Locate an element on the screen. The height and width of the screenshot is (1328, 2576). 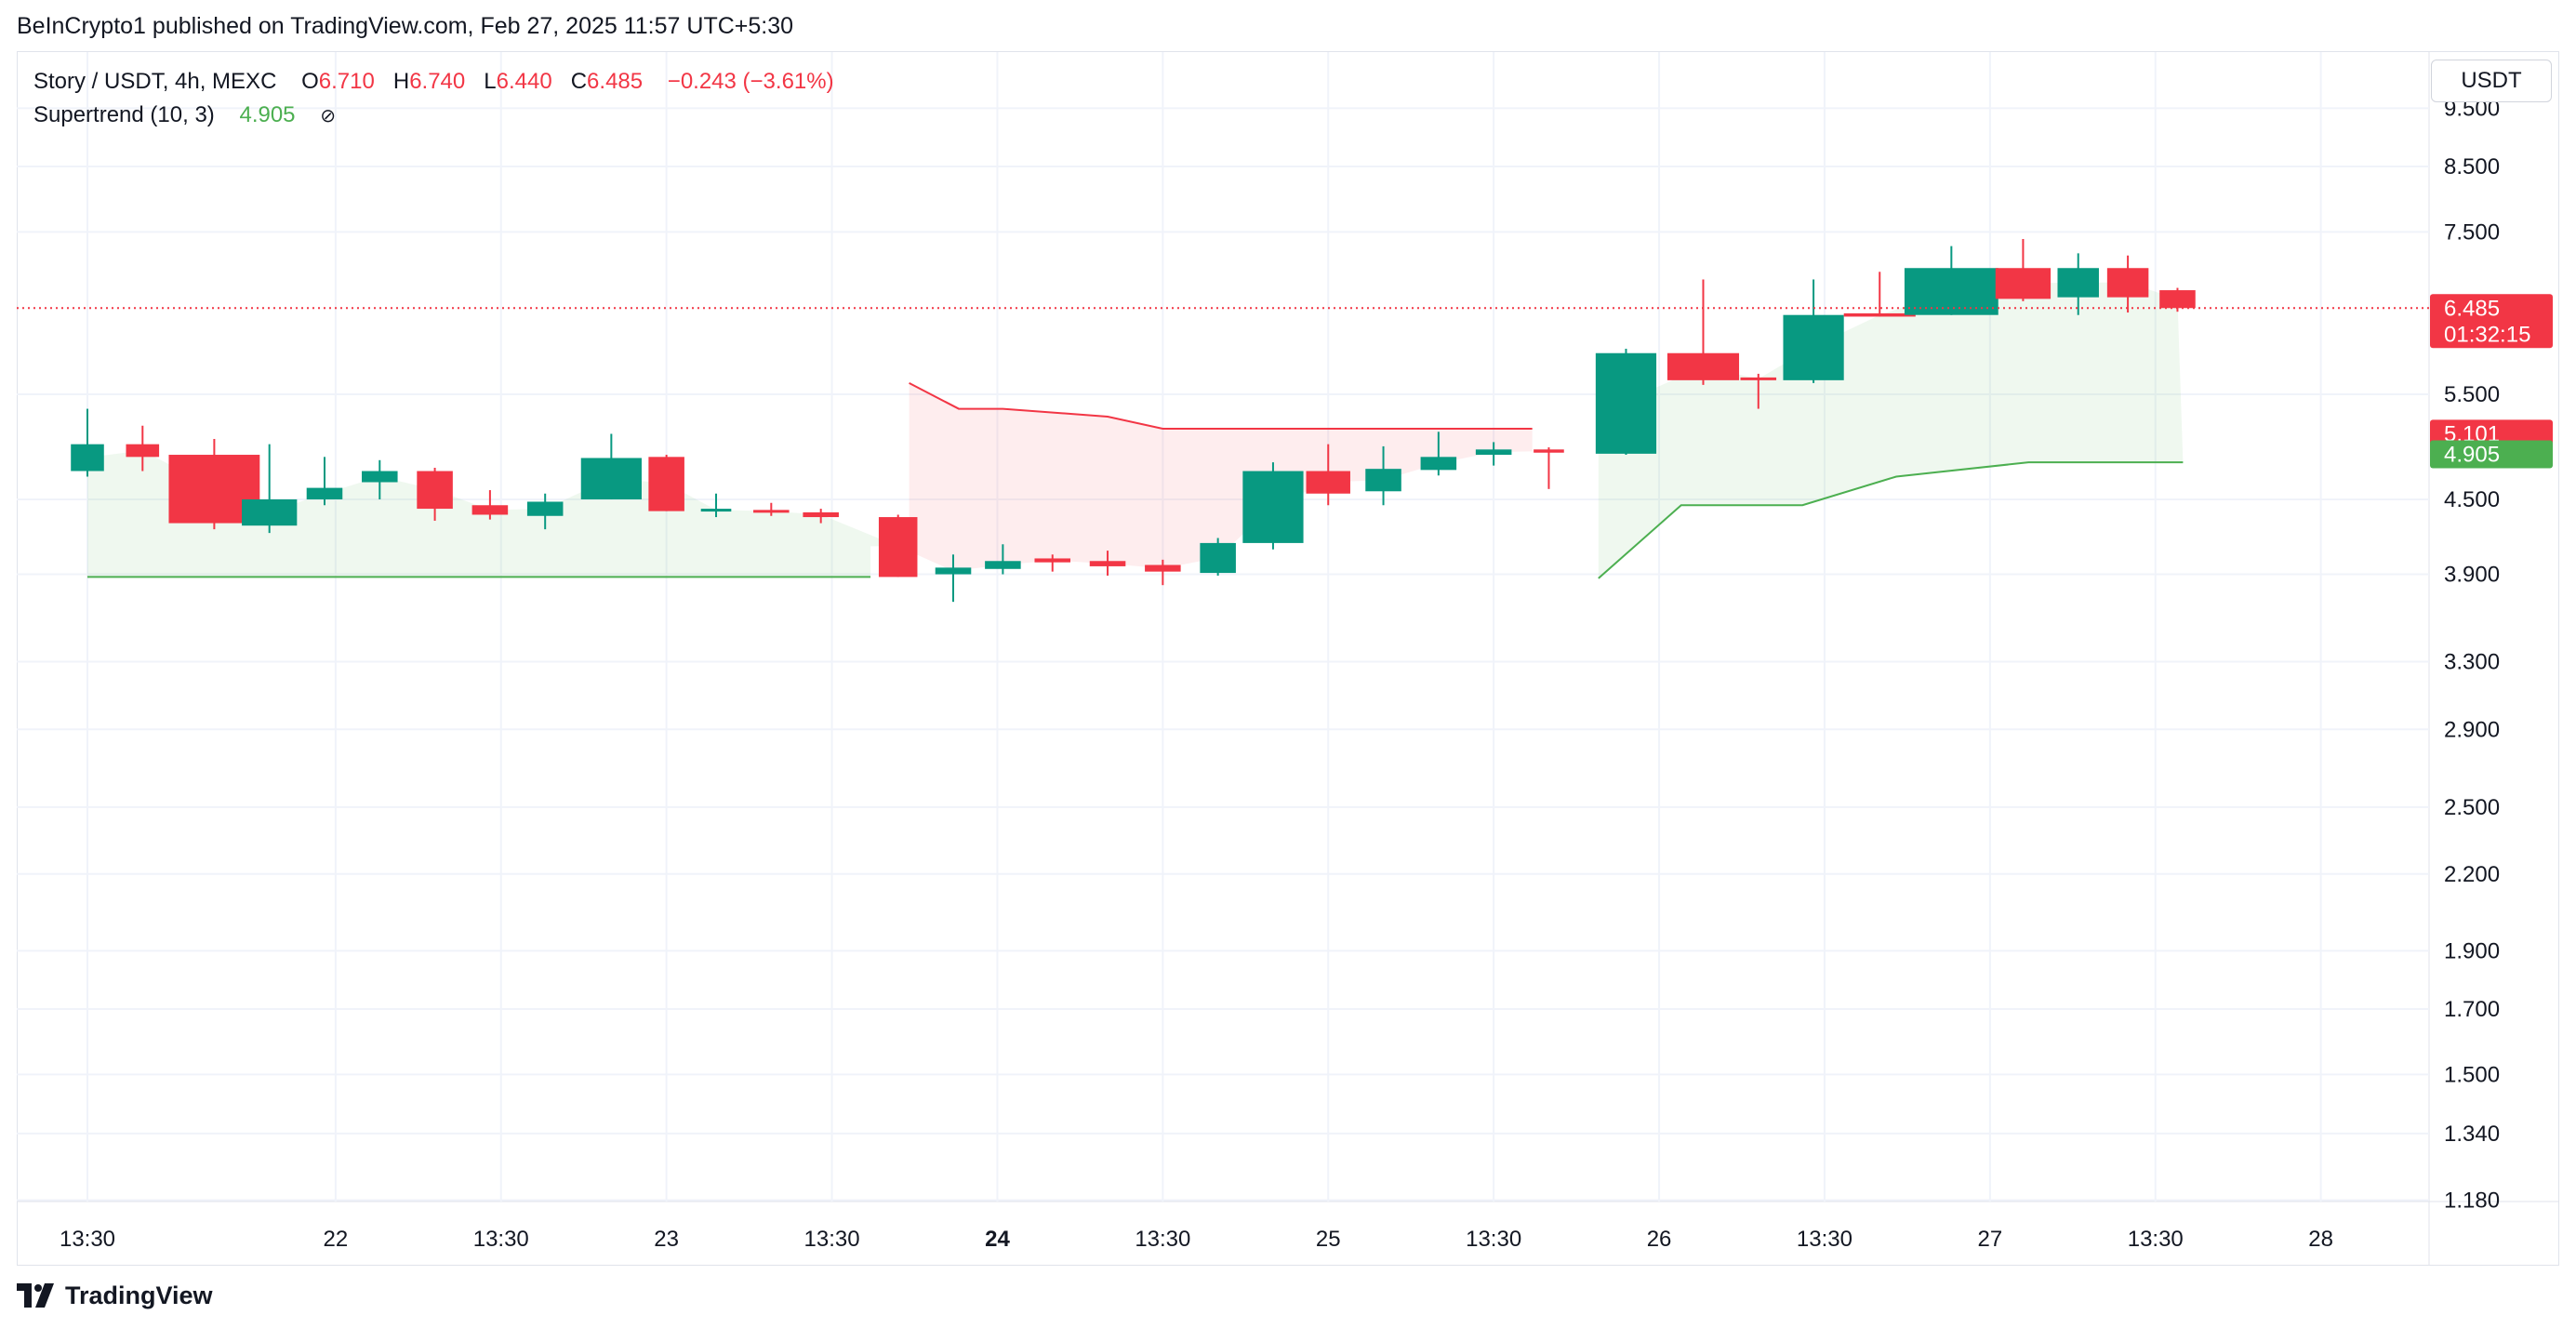
y-tick-label: 2.500 is located at coordinates (2472, 808).